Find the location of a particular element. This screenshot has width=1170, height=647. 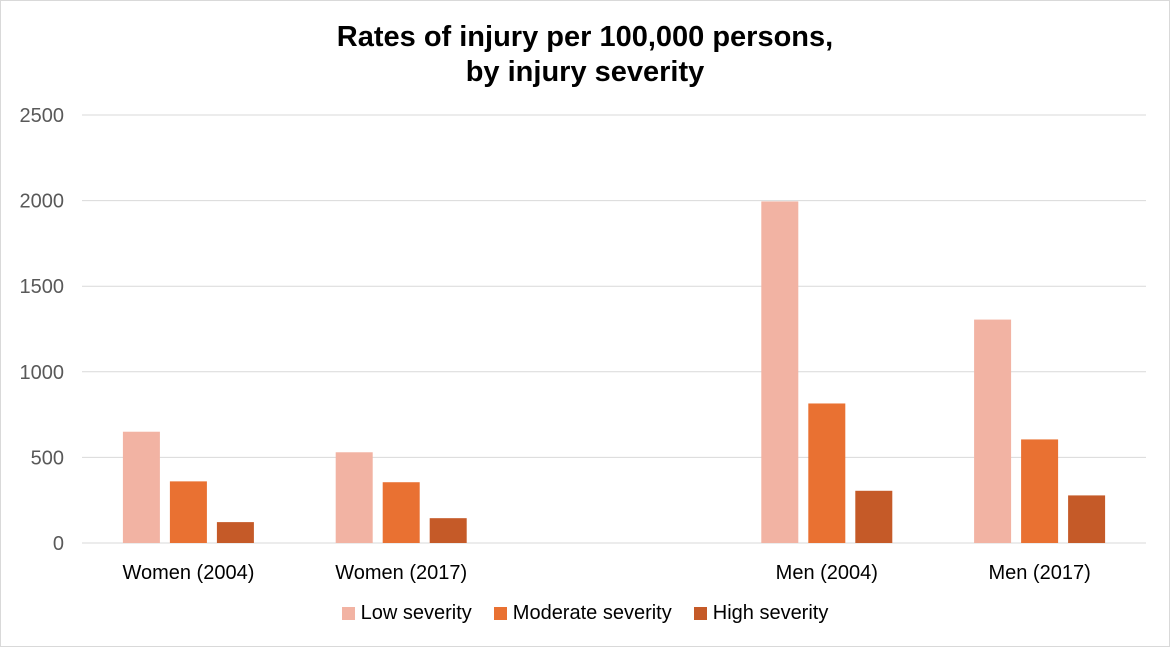

legend-item: Low severity is located at coordinates (406, 613).